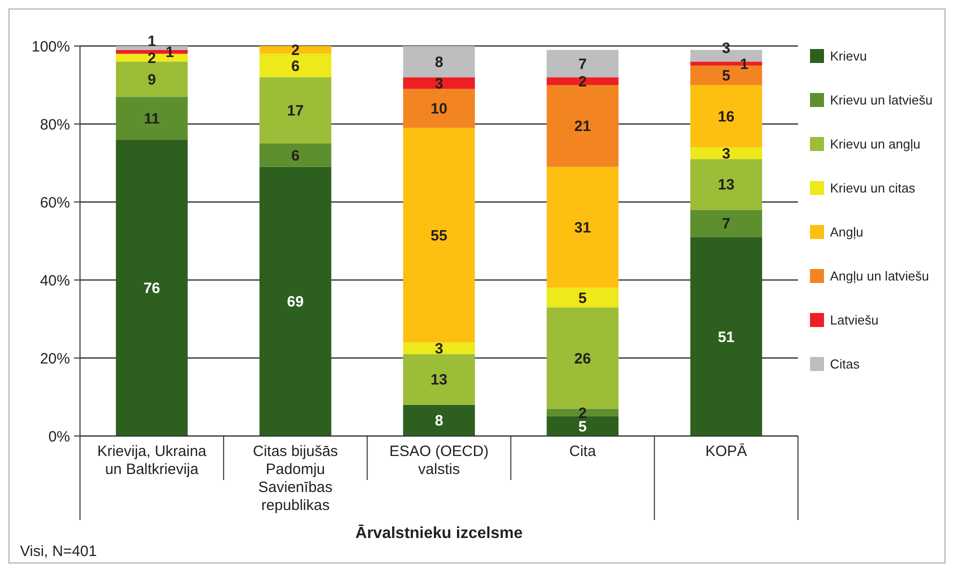 Image resolution: width=956 pixels, height=569 pixels. I want to click on data-label: 55, so click(439, 235).